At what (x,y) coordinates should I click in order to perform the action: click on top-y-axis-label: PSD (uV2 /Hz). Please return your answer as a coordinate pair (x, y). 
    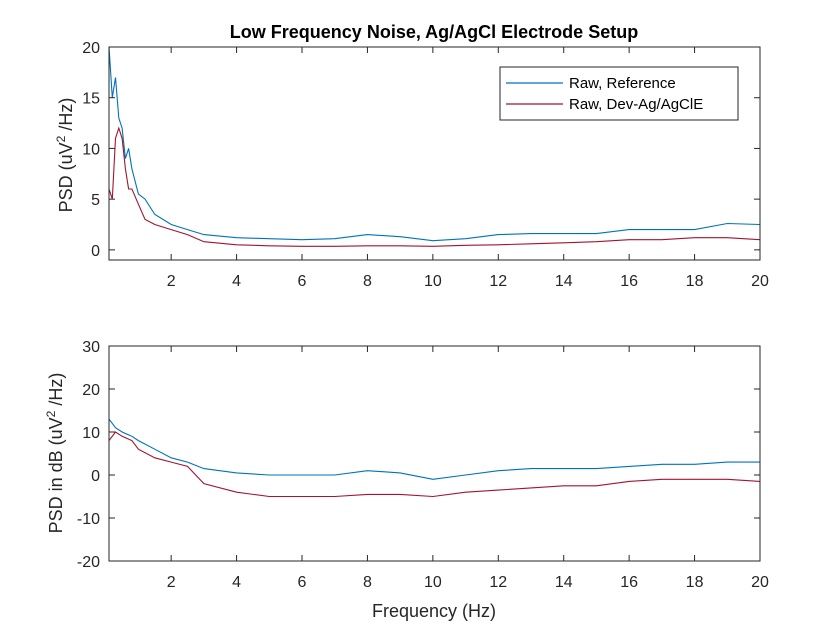
    Looking at the image, I should click on (65, 155).